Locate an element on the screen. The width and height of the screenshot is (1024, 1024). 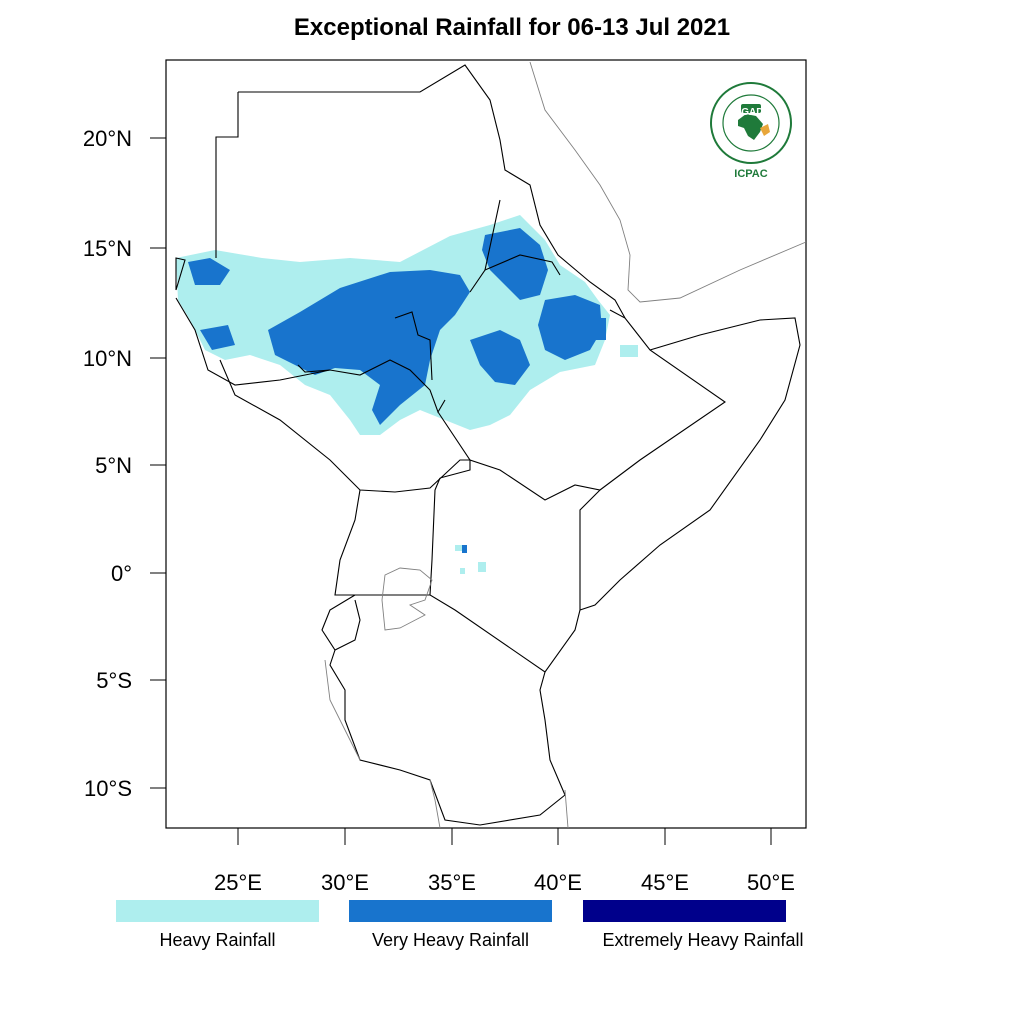
lat-tick-label: 10°S is located at coordinates (108, 788).